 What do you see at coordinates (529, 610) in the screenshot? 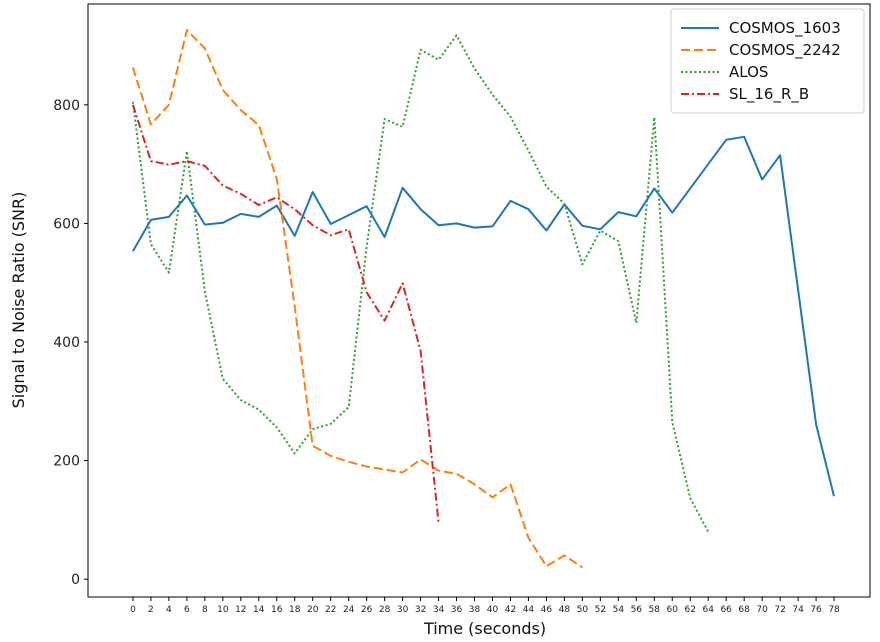
I see `x-tick-label: 44` at bounding box center [529, 610].